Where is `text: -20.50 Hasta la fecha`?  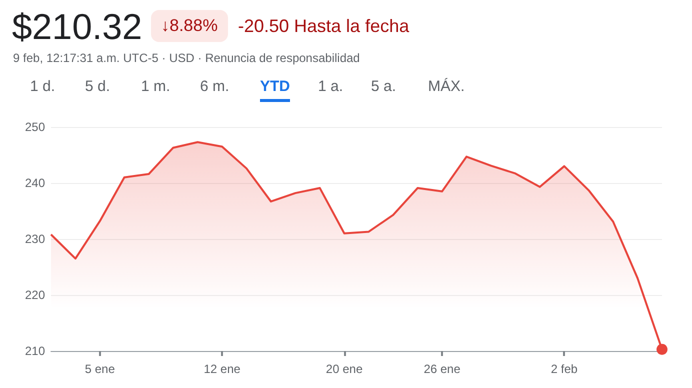
text: -20.50 Hasta la fecha is located at coordinates (324, 26).